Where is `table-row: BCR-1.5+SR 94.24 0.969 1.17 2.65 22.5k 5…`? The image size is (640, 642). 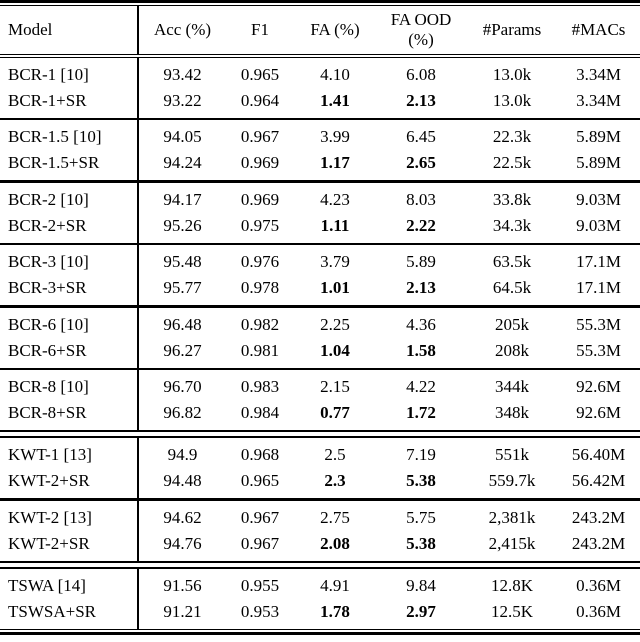
table-row: BCR-1.5+SR 94.24 0.969 1.17 2.65 22.5k 5… is located at coordinates (320, 163).